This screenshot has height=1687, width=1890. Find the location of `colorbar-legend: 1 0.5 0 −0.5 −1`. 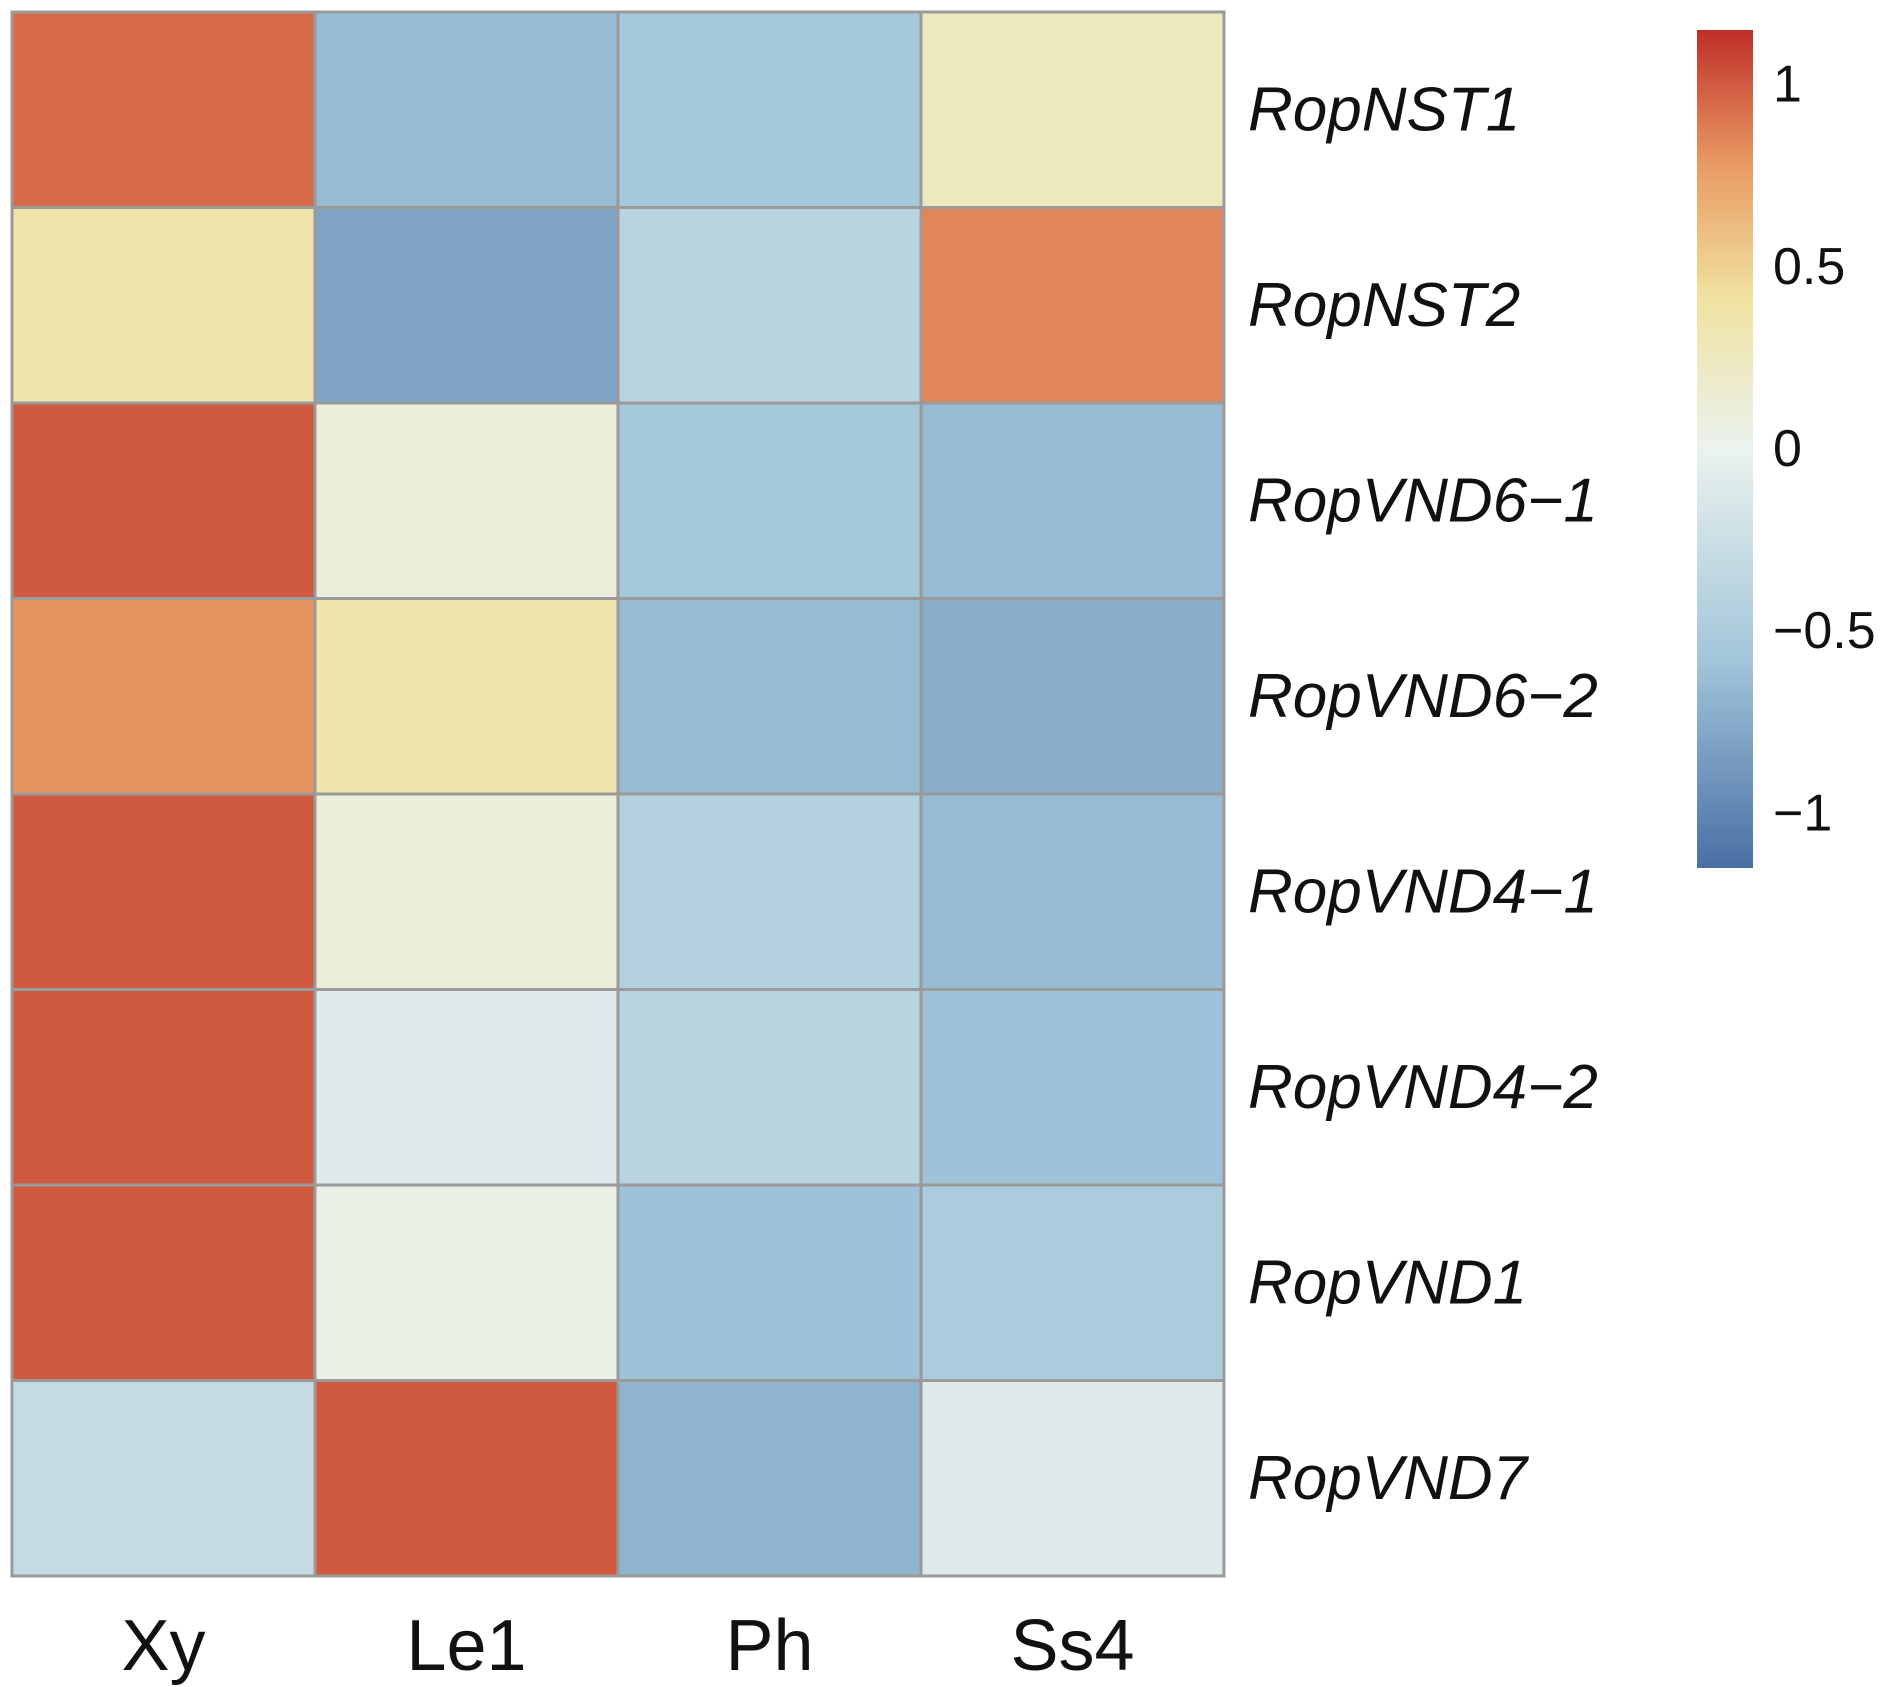

colorbar-legend: 1 0.5 0 −0.5 −1 is located at coordinates (1786, 449).